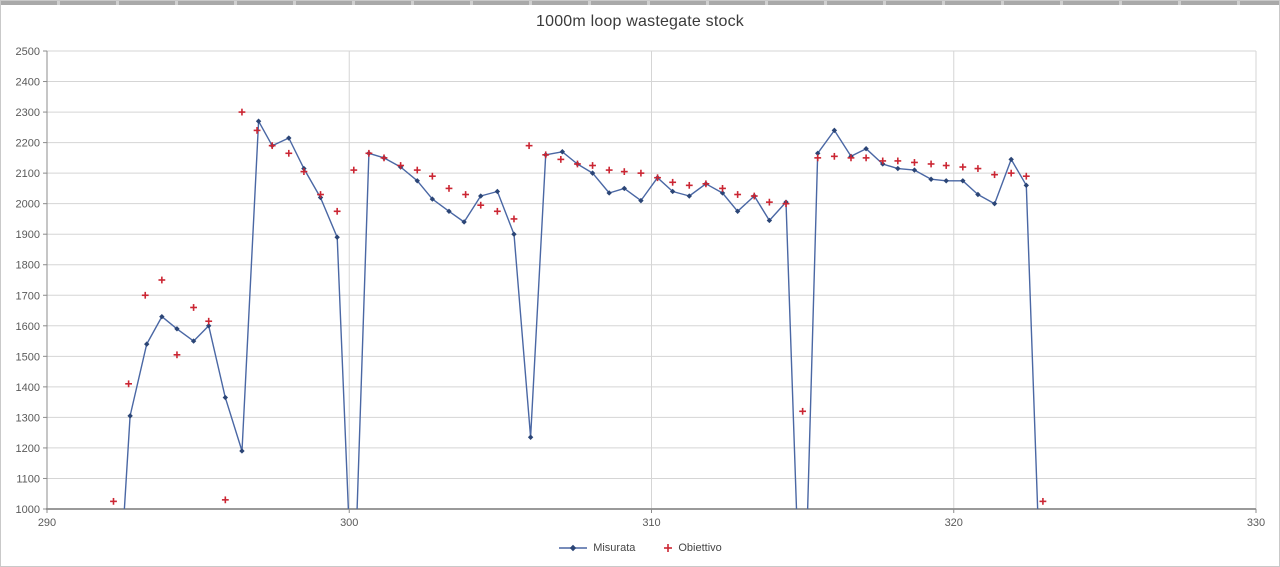 The image size is (1280, 567). I want to click on y-tick-label: 1200, so click(28, 449).